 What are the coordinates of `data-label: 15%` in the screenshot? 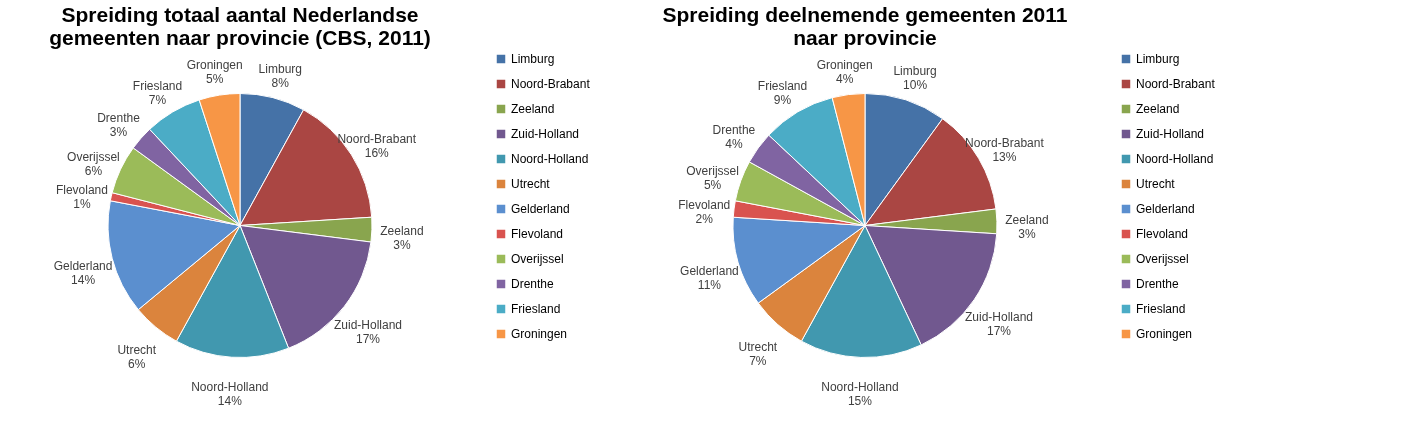 It's located at (860, 401).